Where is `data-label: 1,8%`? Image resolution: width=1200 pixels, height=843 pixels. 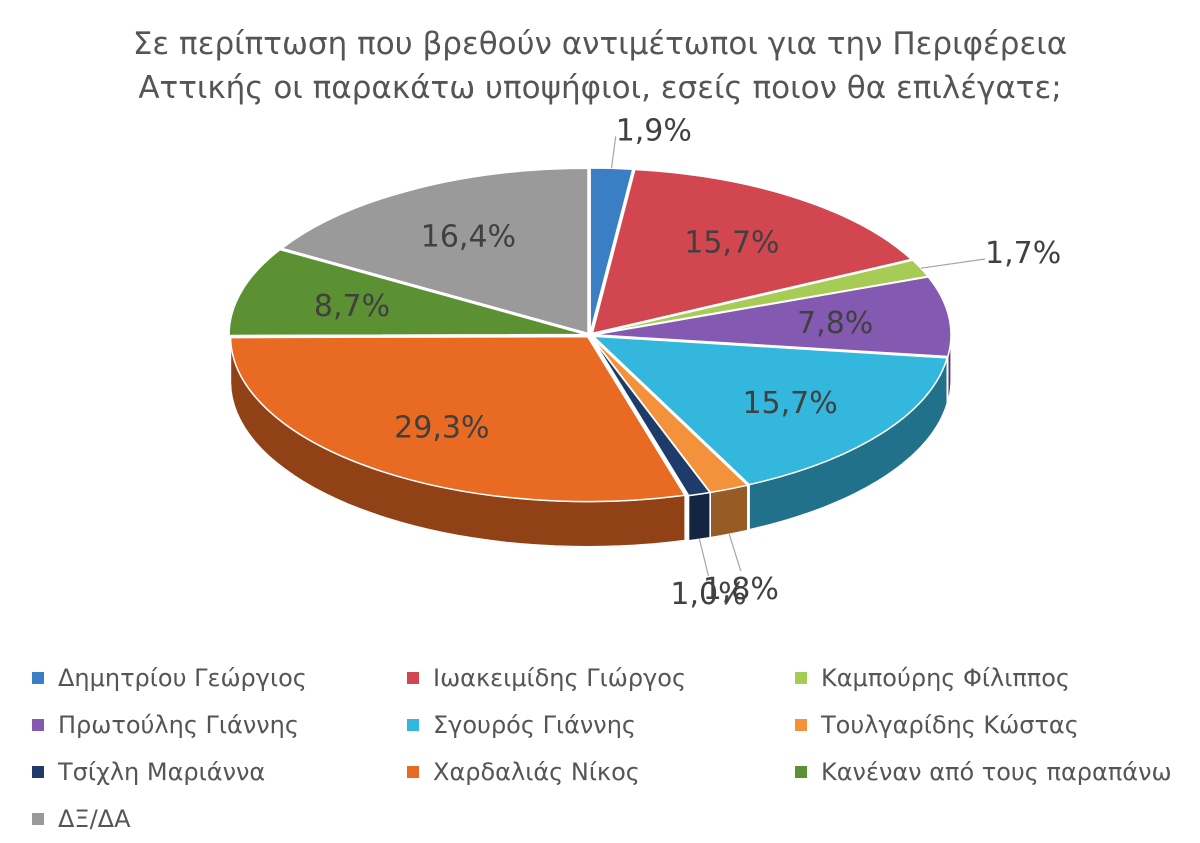 data-label: 1,8% is located at coordinates (741, 589).